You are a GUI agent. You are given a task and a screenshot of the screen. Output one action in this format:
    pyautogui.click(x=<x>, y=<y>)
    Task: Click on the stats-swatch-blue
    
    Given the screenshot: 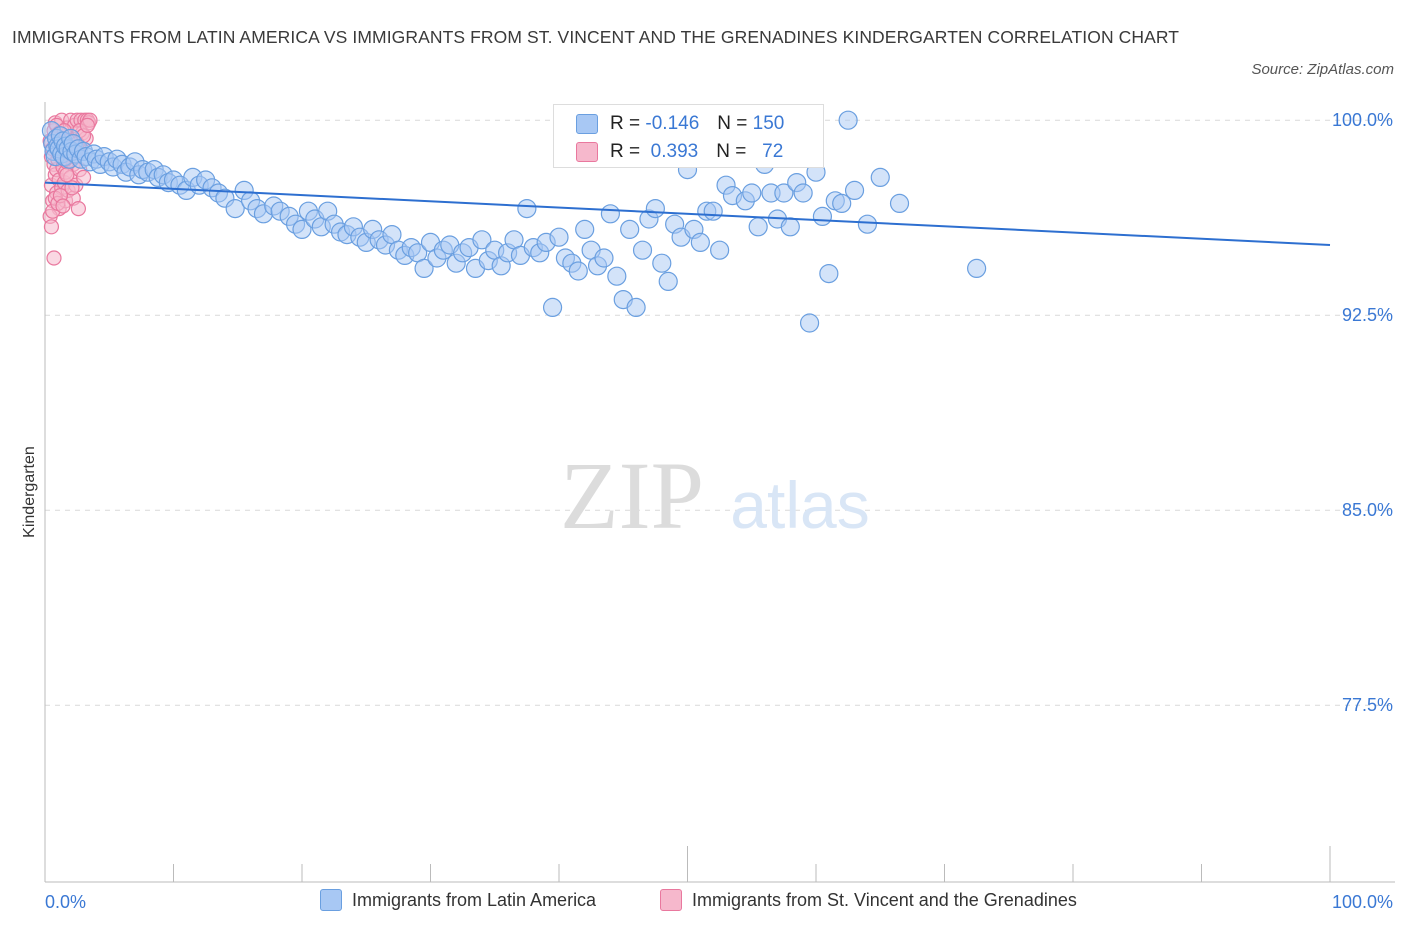 What is the action you would take?
    pyautogui.click(x=587, y=124)
    